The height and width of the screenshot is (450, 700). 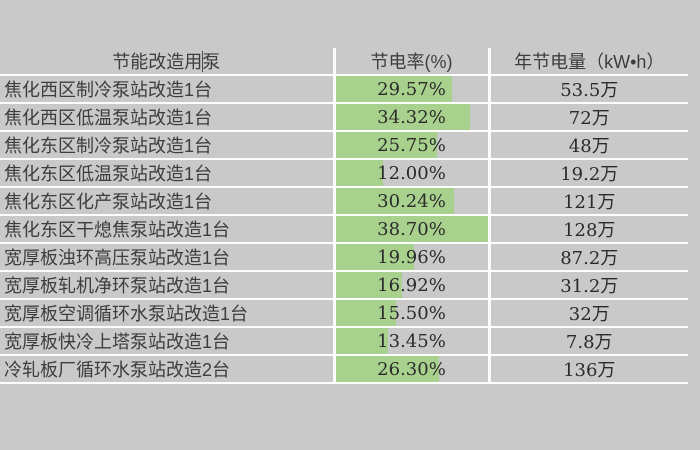 I want to click on pump-cell: 焦化东区干熄焦泵站改造1台, so click(x=167, y=229).